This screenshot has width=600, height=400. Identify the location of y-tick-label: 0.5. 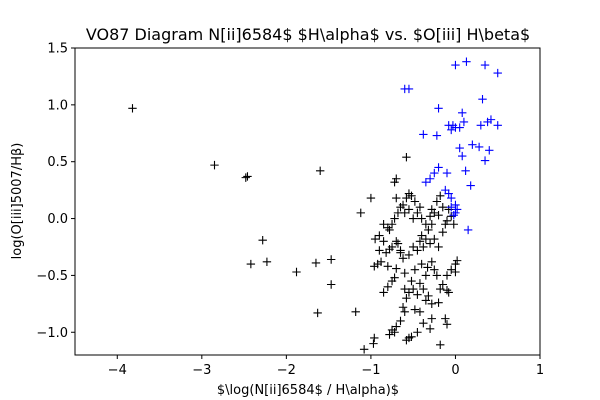
(57, 162).